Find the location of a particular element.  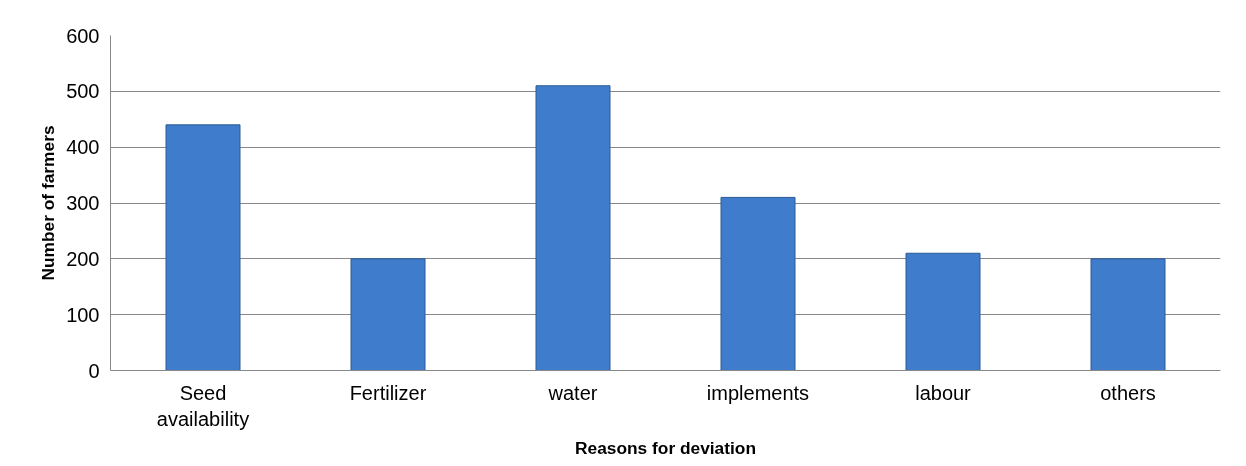

x-tick-label: others is located at coordinates (1128, 392).